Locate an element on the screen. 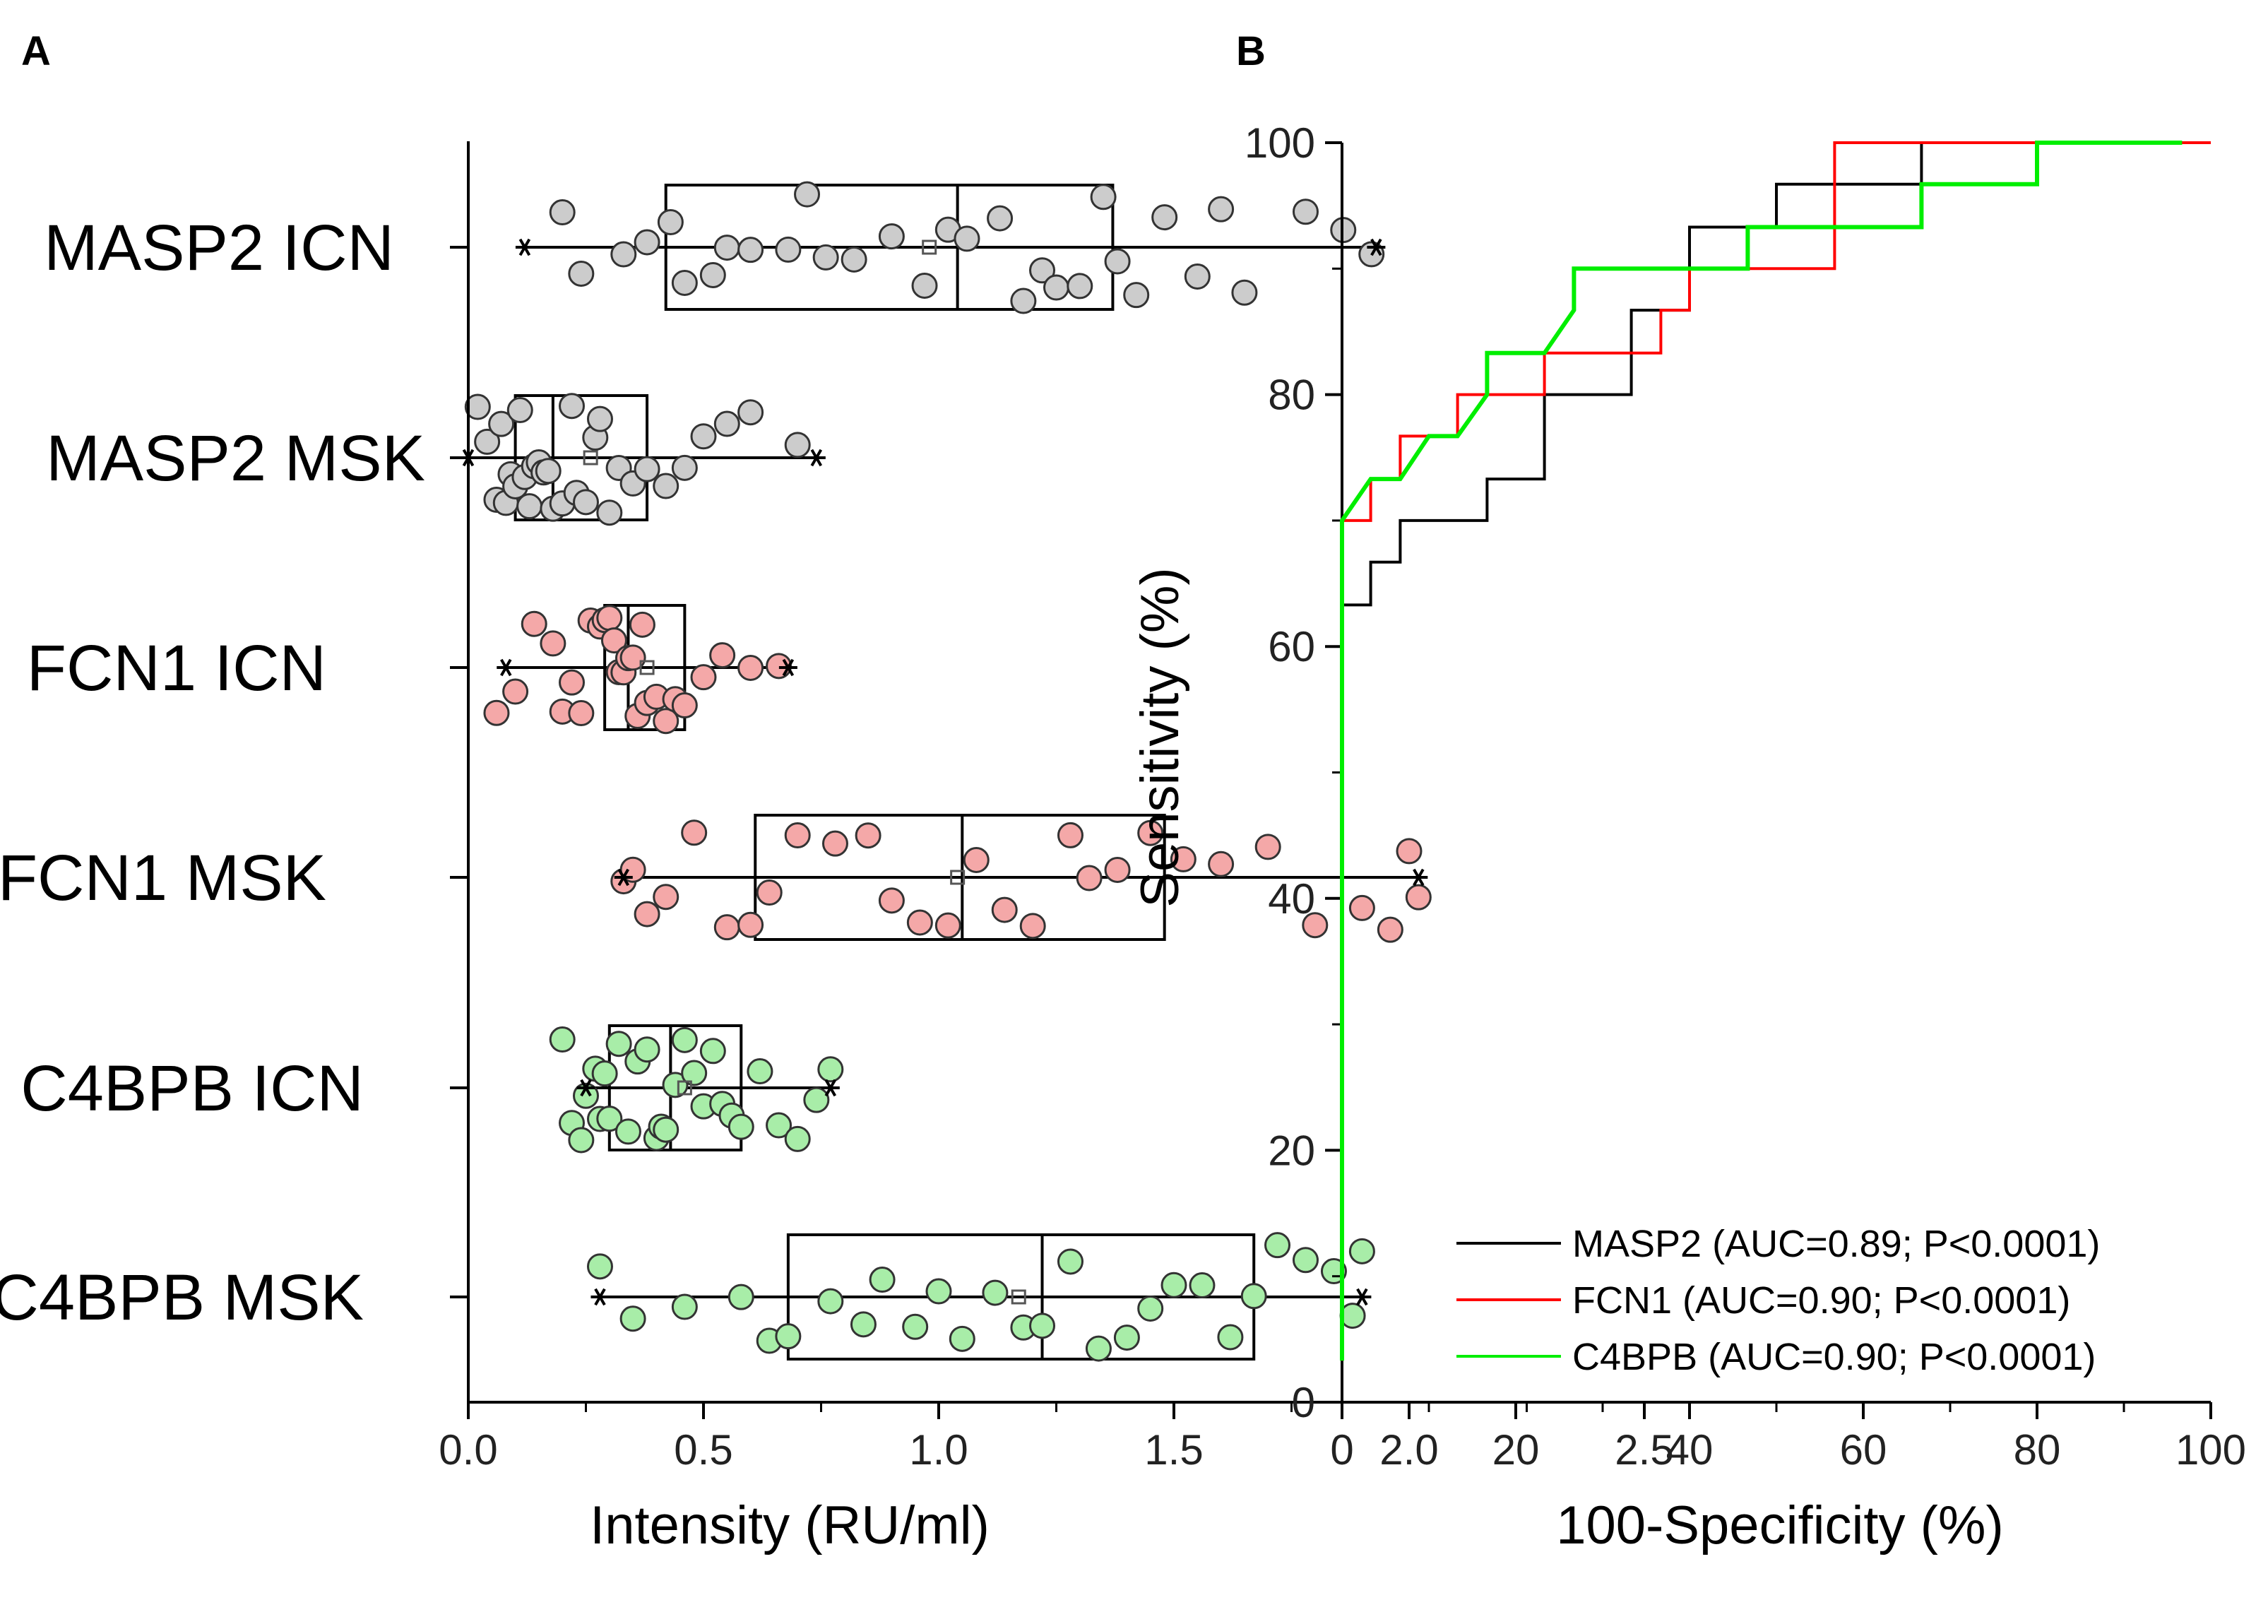  box-x-tick-label: 2.5 is located at coordinates (1644, 1450).